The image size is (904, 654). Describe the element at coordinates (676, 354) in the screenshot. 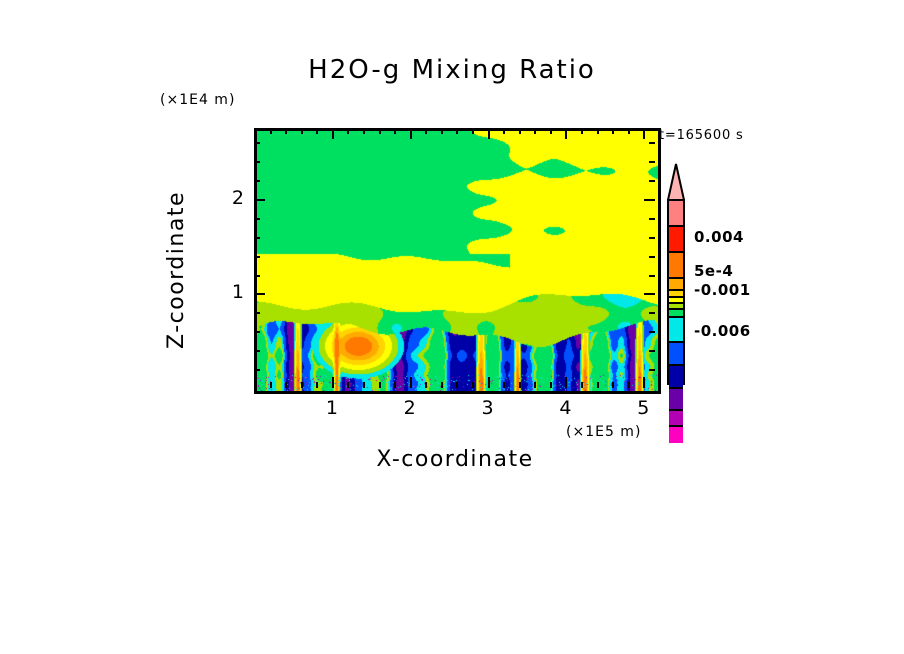

I see `colorbar-band-blue` at that location.